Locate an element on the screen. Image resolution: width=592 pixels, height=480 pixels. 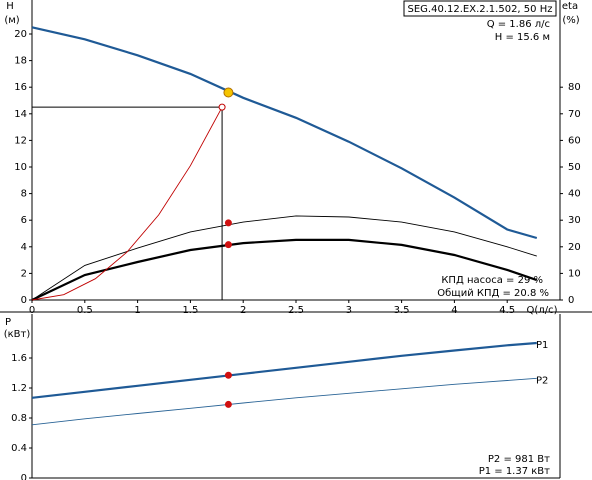
y2-tick-label: 50 is located at coordinates (574, 167).